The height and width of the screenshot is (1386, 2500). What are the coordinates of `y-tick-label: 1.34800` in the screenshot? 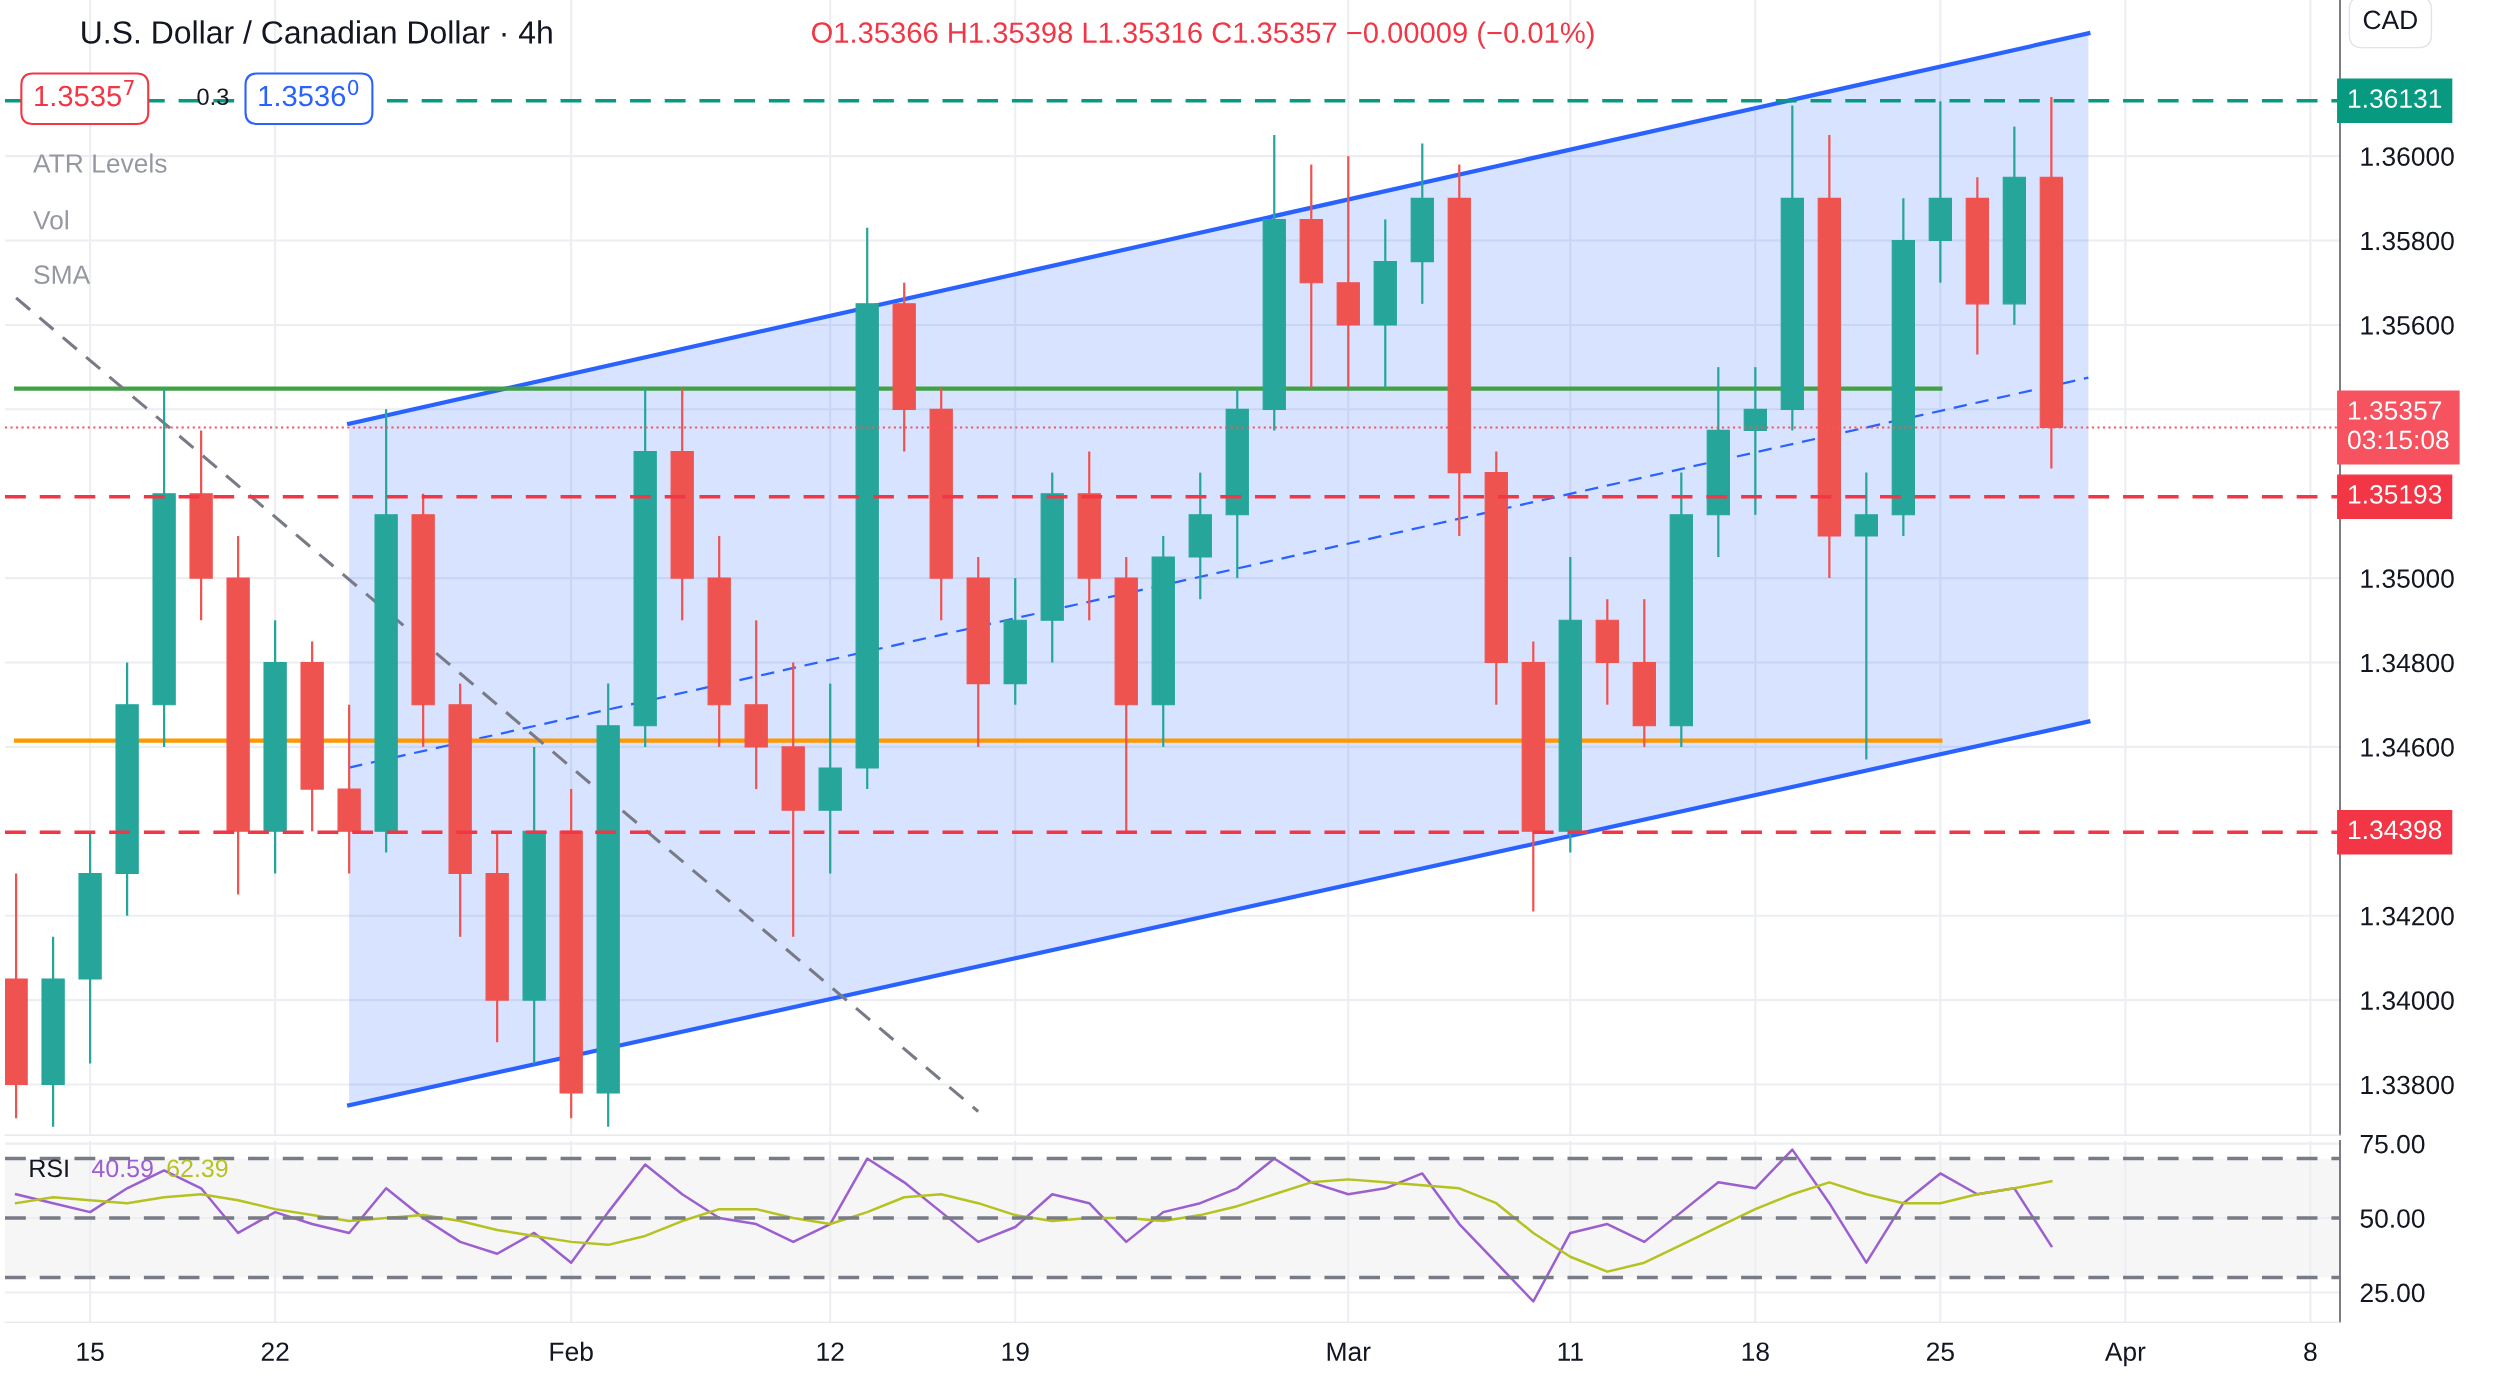 It's located at (2407, 663).